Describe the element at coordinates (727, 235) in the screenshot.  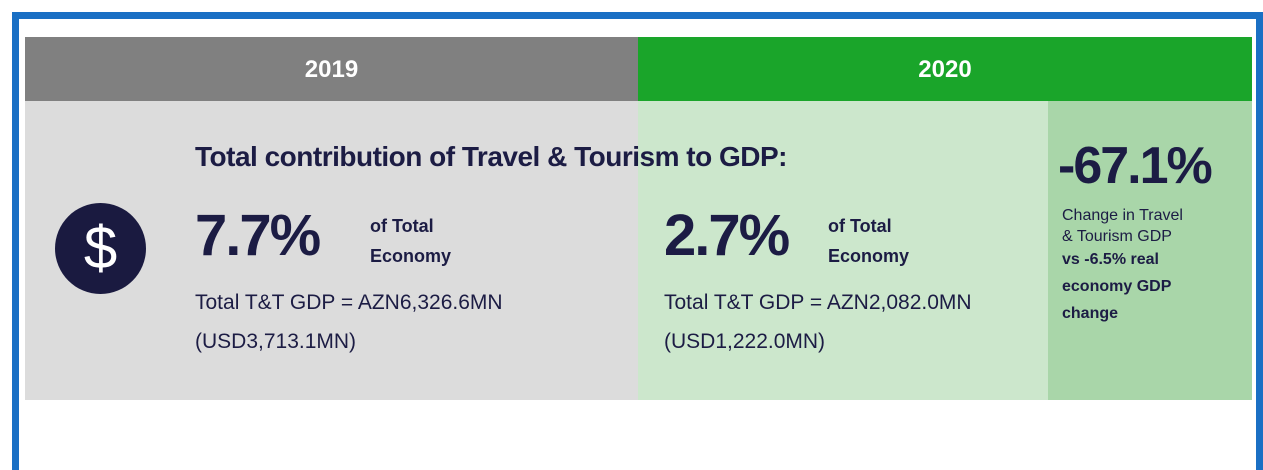
I see `share: 2.7%` at that location.